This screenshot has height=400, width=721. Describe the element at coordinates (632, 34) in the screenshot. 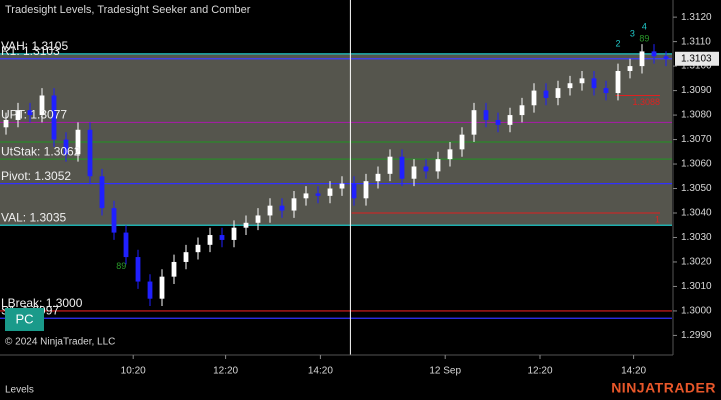

I see `indicator-label: 3` at that location.